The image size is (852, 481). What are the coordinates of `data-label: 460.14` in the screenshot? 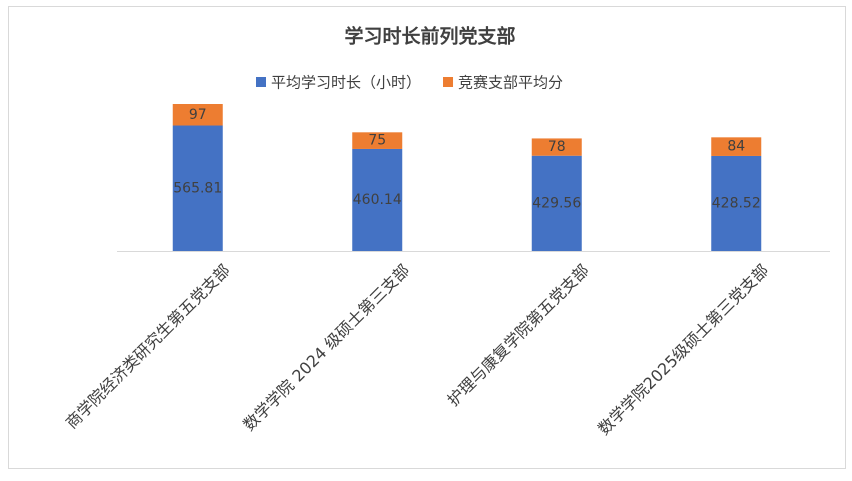 It's located at (377, 200).